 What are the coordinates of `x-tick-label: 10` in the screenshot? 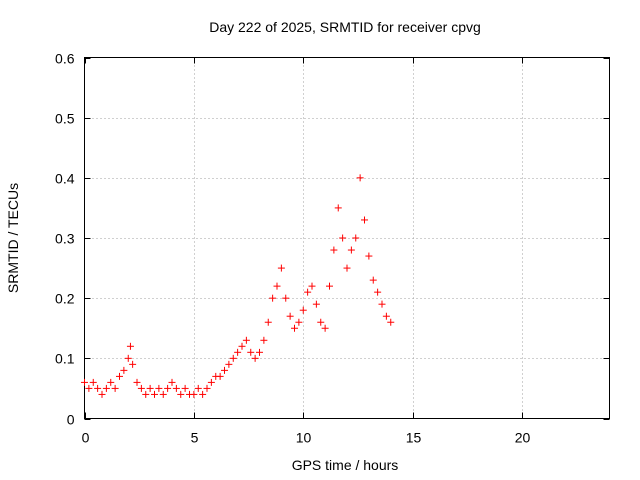 It's located at (304, 438).